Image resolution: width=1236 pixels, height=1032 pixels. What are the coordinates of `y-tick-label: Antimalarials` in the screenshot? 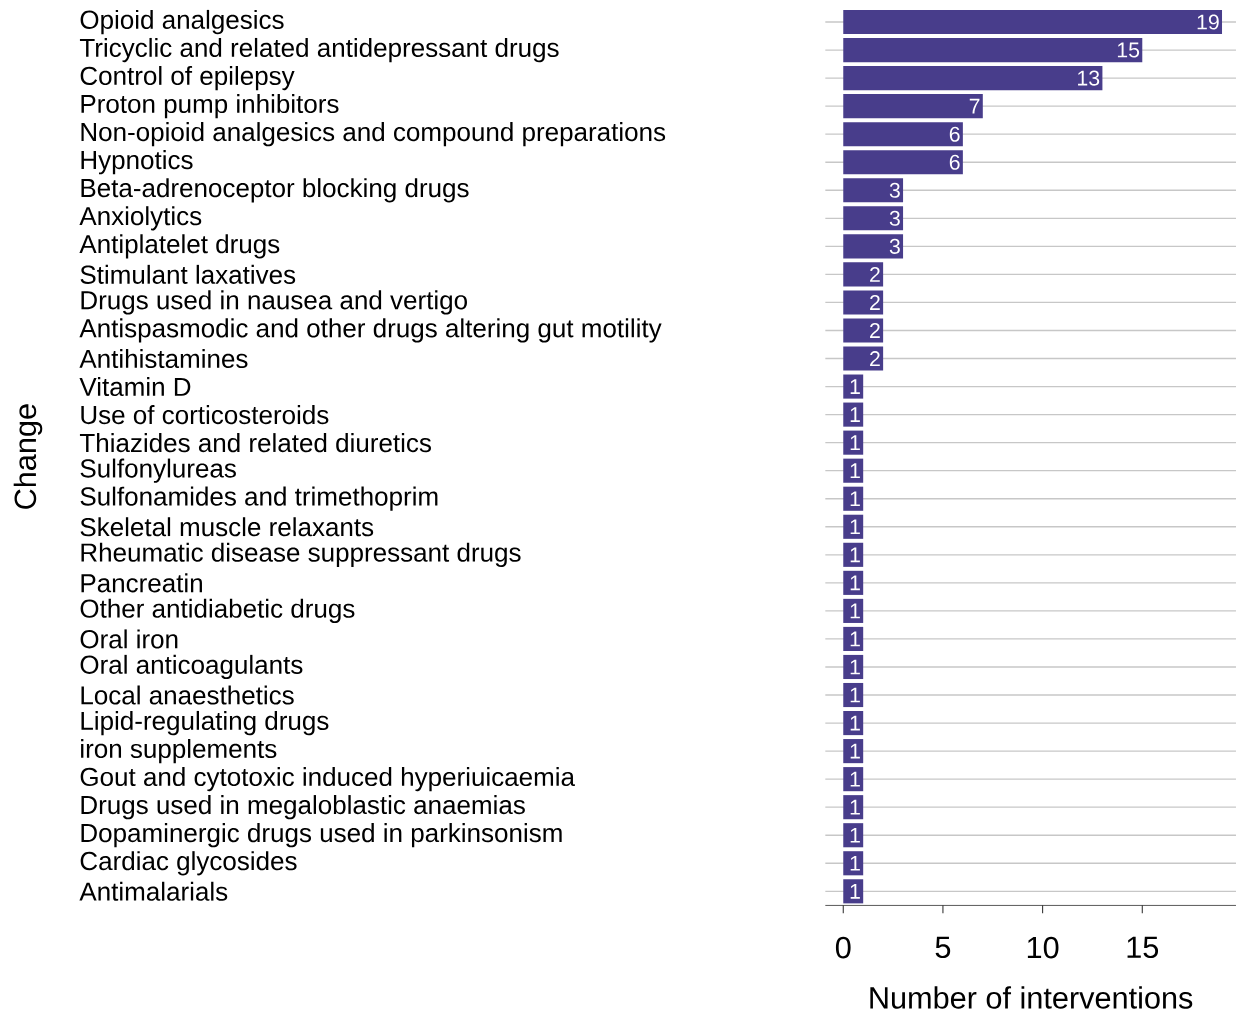 It's located at (153, 891).